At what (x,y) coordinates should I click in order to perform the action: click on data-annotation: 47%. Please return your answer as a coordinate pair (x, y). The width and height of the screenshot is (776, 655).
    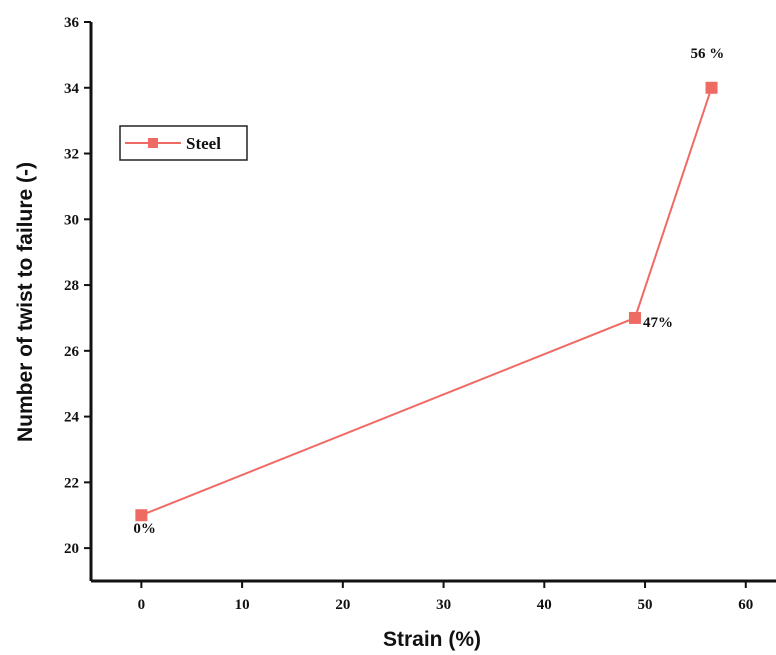
    Looking at the image, I should click on (658, 323).